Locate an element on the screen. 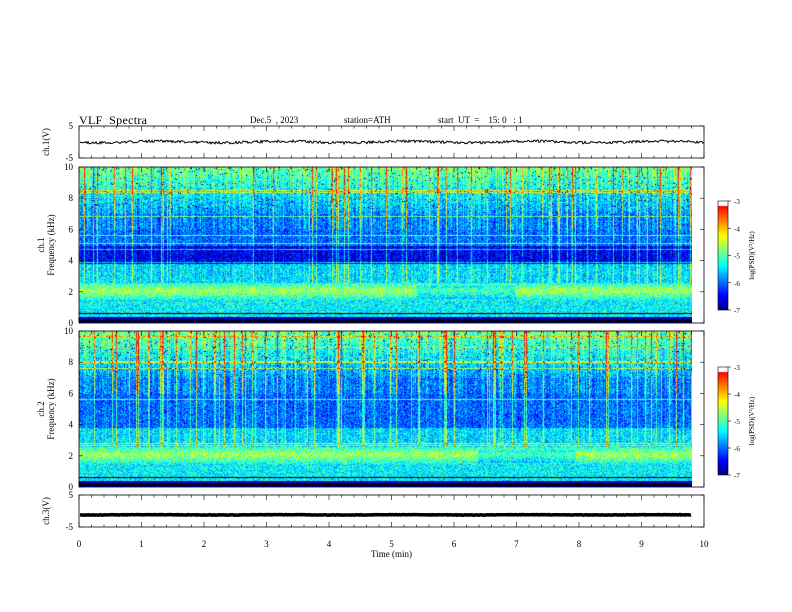  y-axis-label: ch.2 is located at coordinates (41, 408).